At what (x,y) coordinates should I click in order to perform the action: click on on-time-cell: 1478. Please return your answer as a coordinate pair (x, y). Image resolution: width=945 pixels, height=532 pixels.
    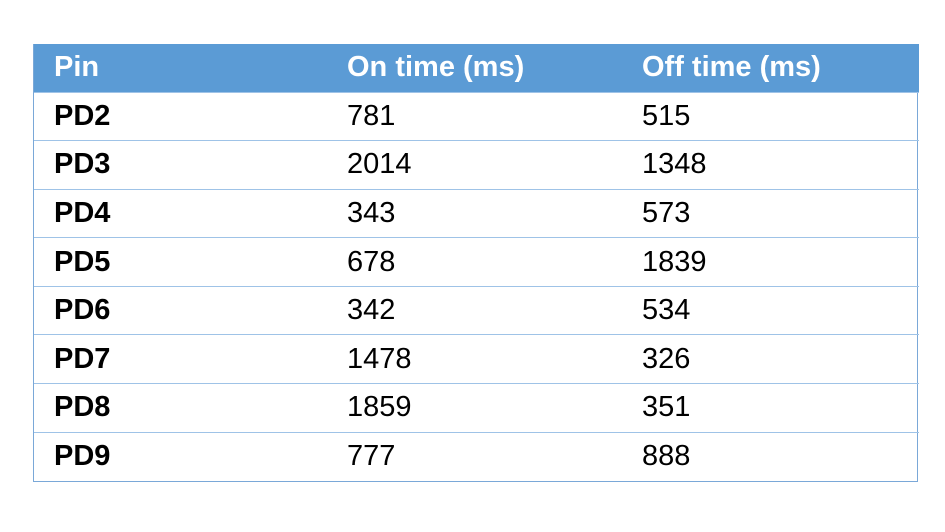
    Looking at the image, I should click on (379, 358).